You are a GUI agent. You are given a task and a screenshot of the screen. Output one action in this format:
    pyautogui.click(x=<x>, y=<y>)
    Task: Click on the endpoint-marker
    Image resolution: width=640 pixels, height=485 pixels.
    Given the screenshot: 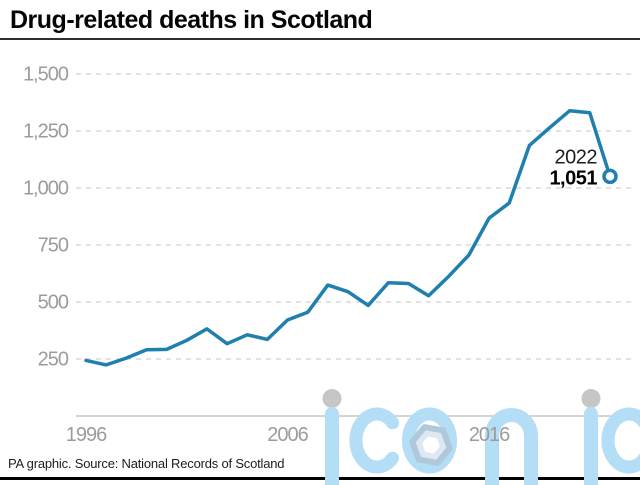 What is the action you would take?
    pyautogui.click(x=610, y=176)
    